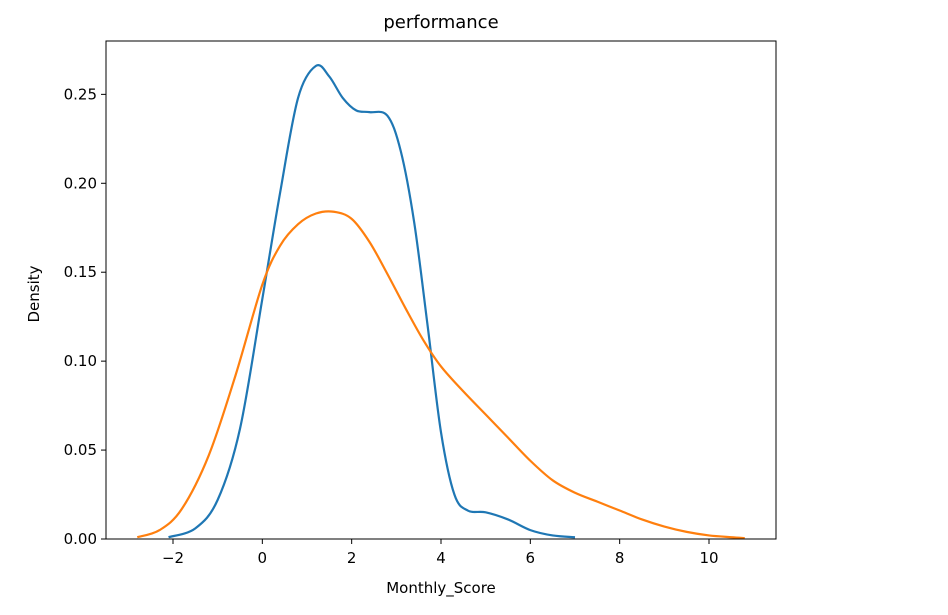 The height and width of the screenshot is (615, 948). Describe the element at coordinates (80, 361) in the screenshot. I see `y-tick-label: 0.10` at that location.